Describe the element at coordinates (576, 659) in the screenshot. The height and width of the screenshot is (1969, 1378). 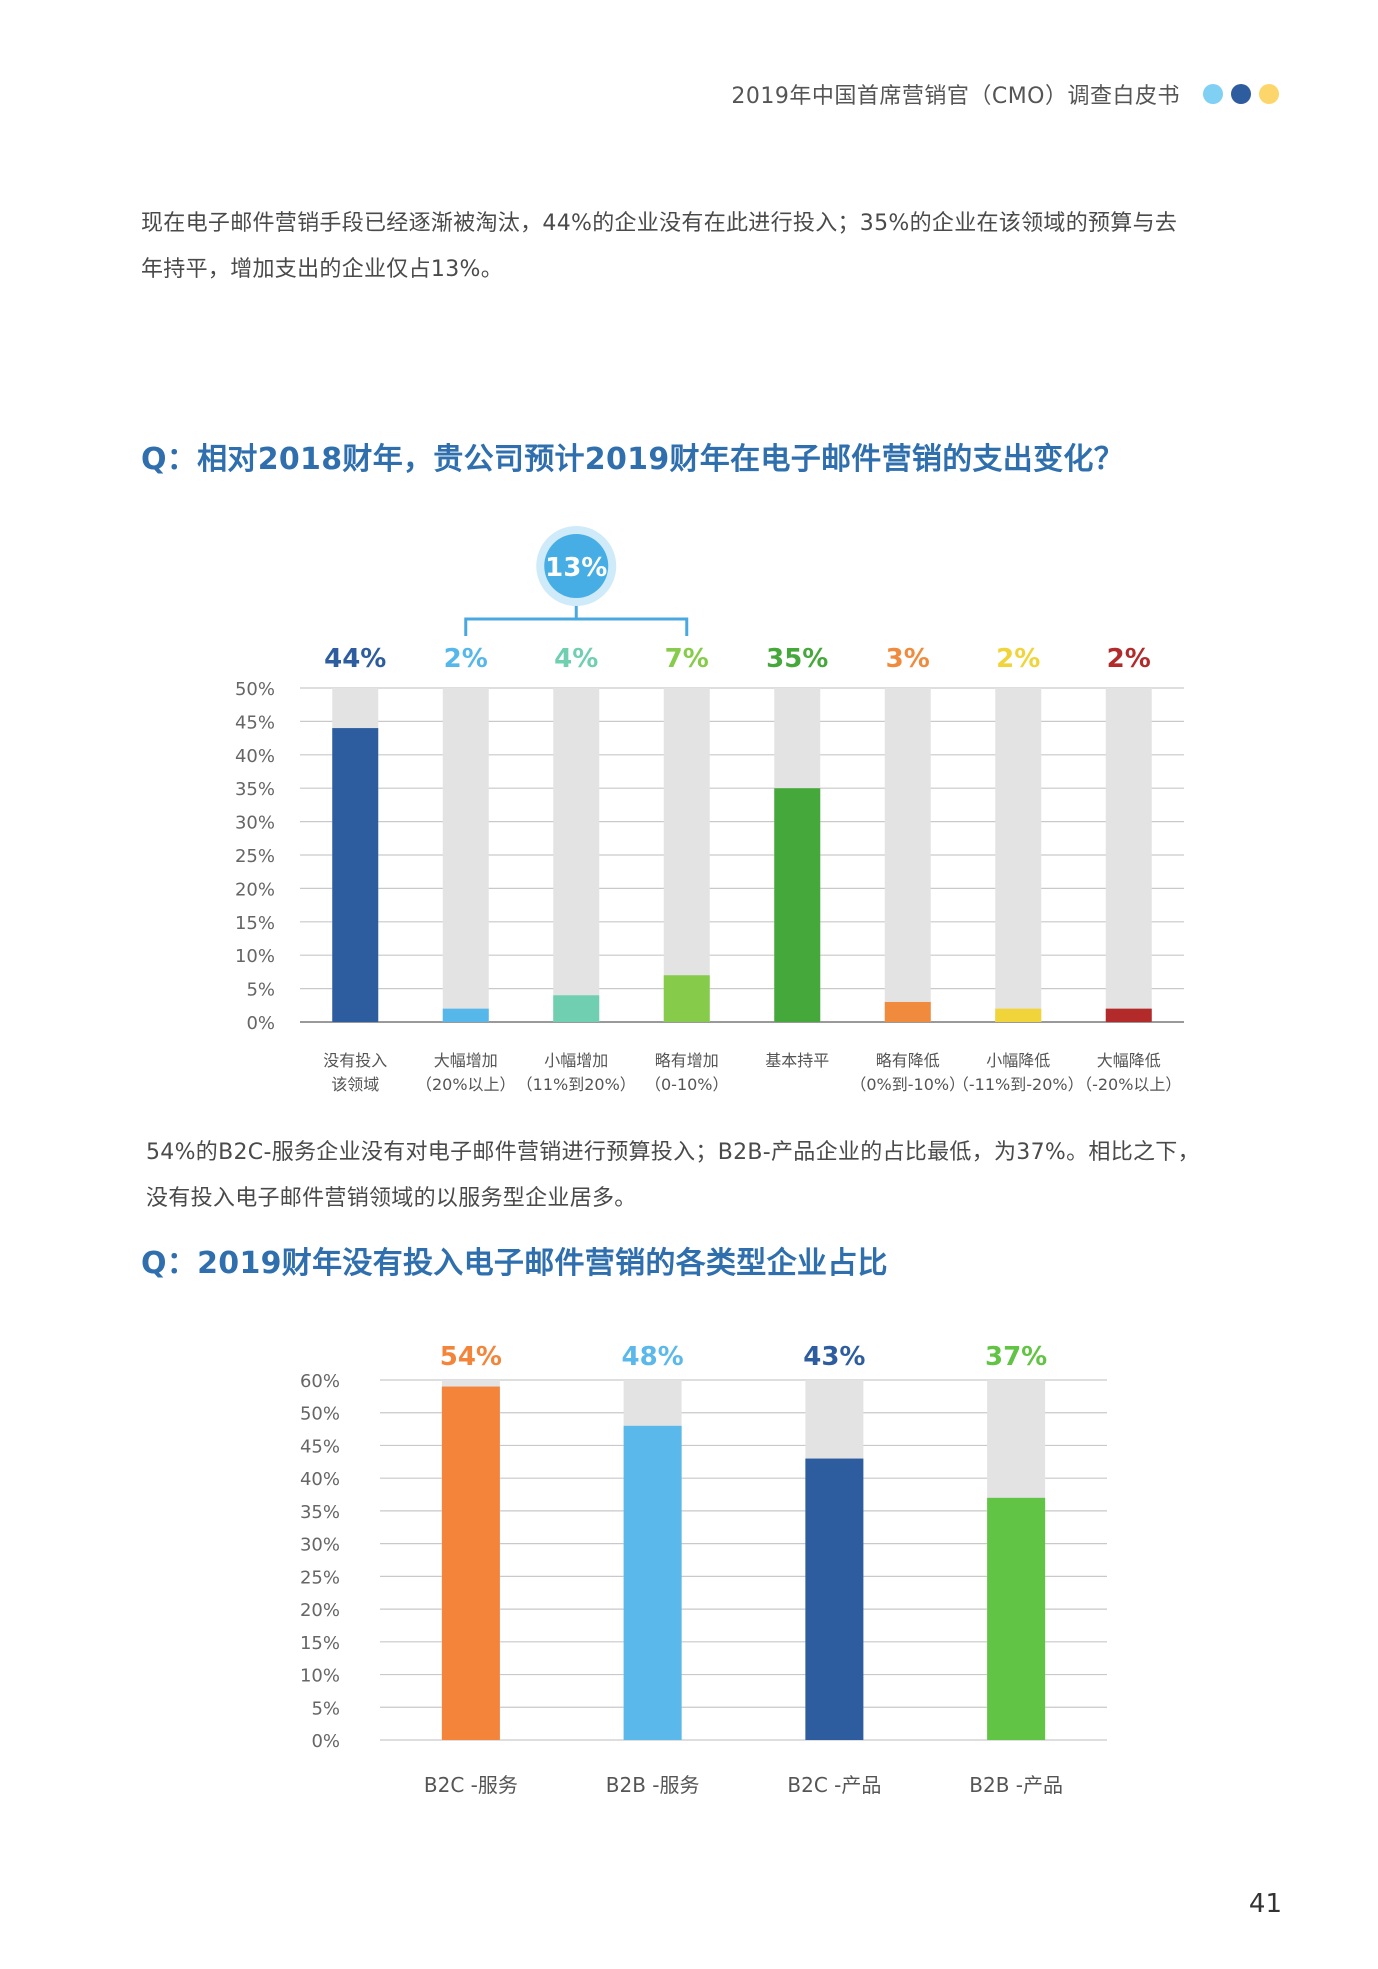
I see `data-label: 4%` at that location.